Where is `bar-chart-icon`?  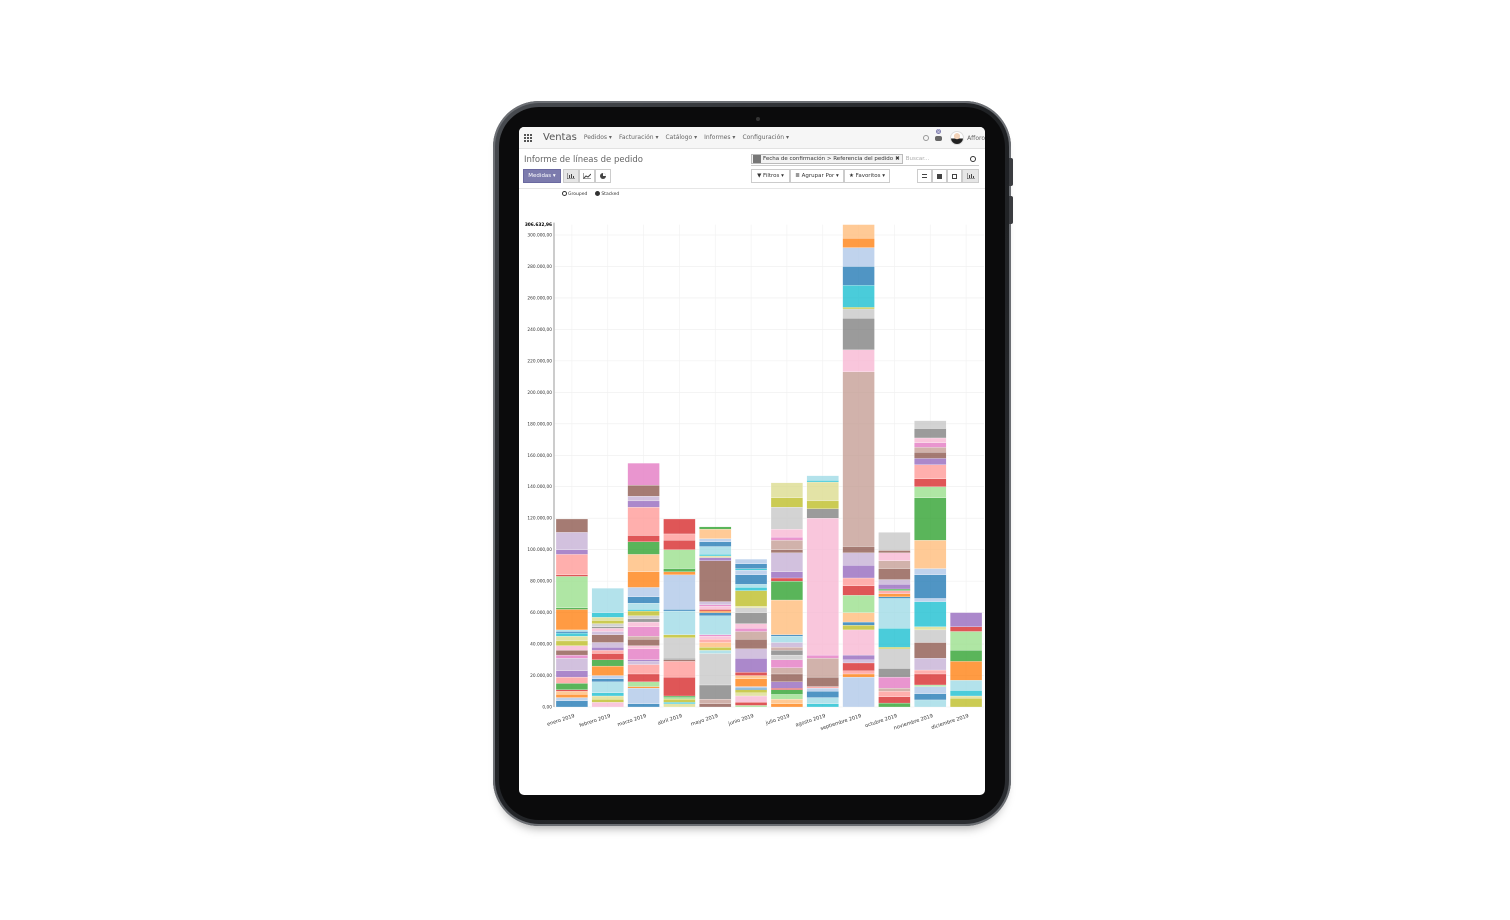
bar-chart-icon is located at coordinates (571, 176).